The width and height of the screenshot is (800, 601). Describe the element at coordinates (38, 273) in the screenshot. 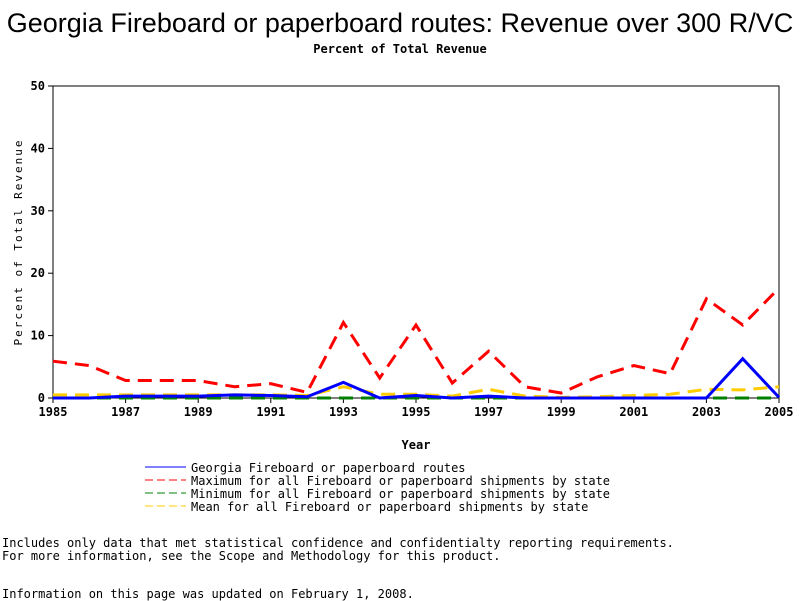

I see `y-tick-label: 20` at that location.